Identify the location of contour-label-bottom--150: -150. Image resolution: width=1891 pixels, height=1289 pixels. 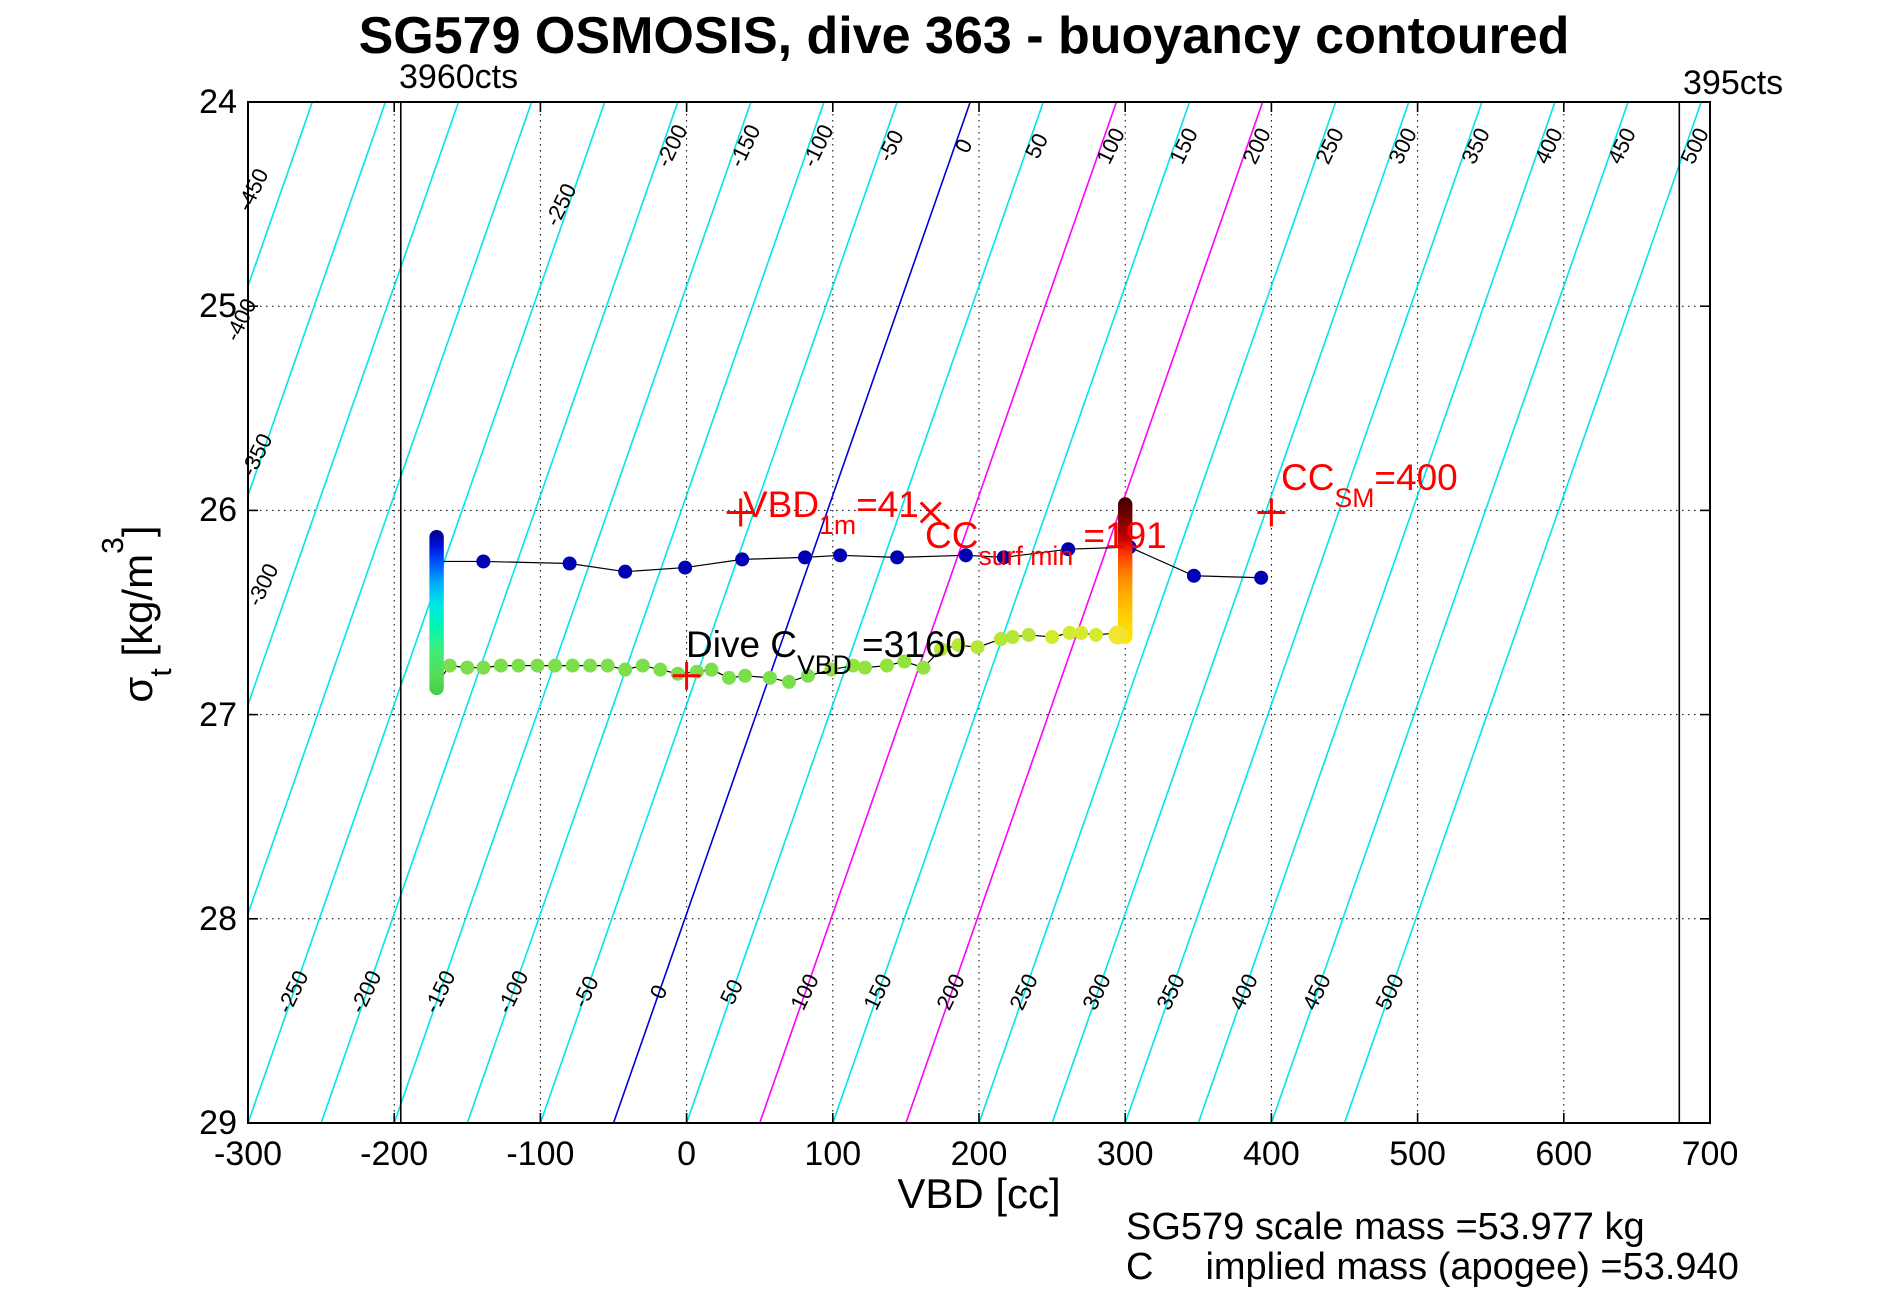
(439, 992).